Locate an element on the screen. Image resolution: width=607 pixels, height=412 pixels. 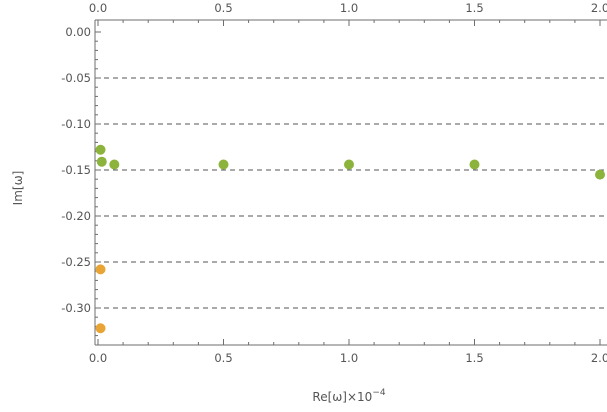
y-tick-label-2: -0.10 is located at coordinates (76, 124).